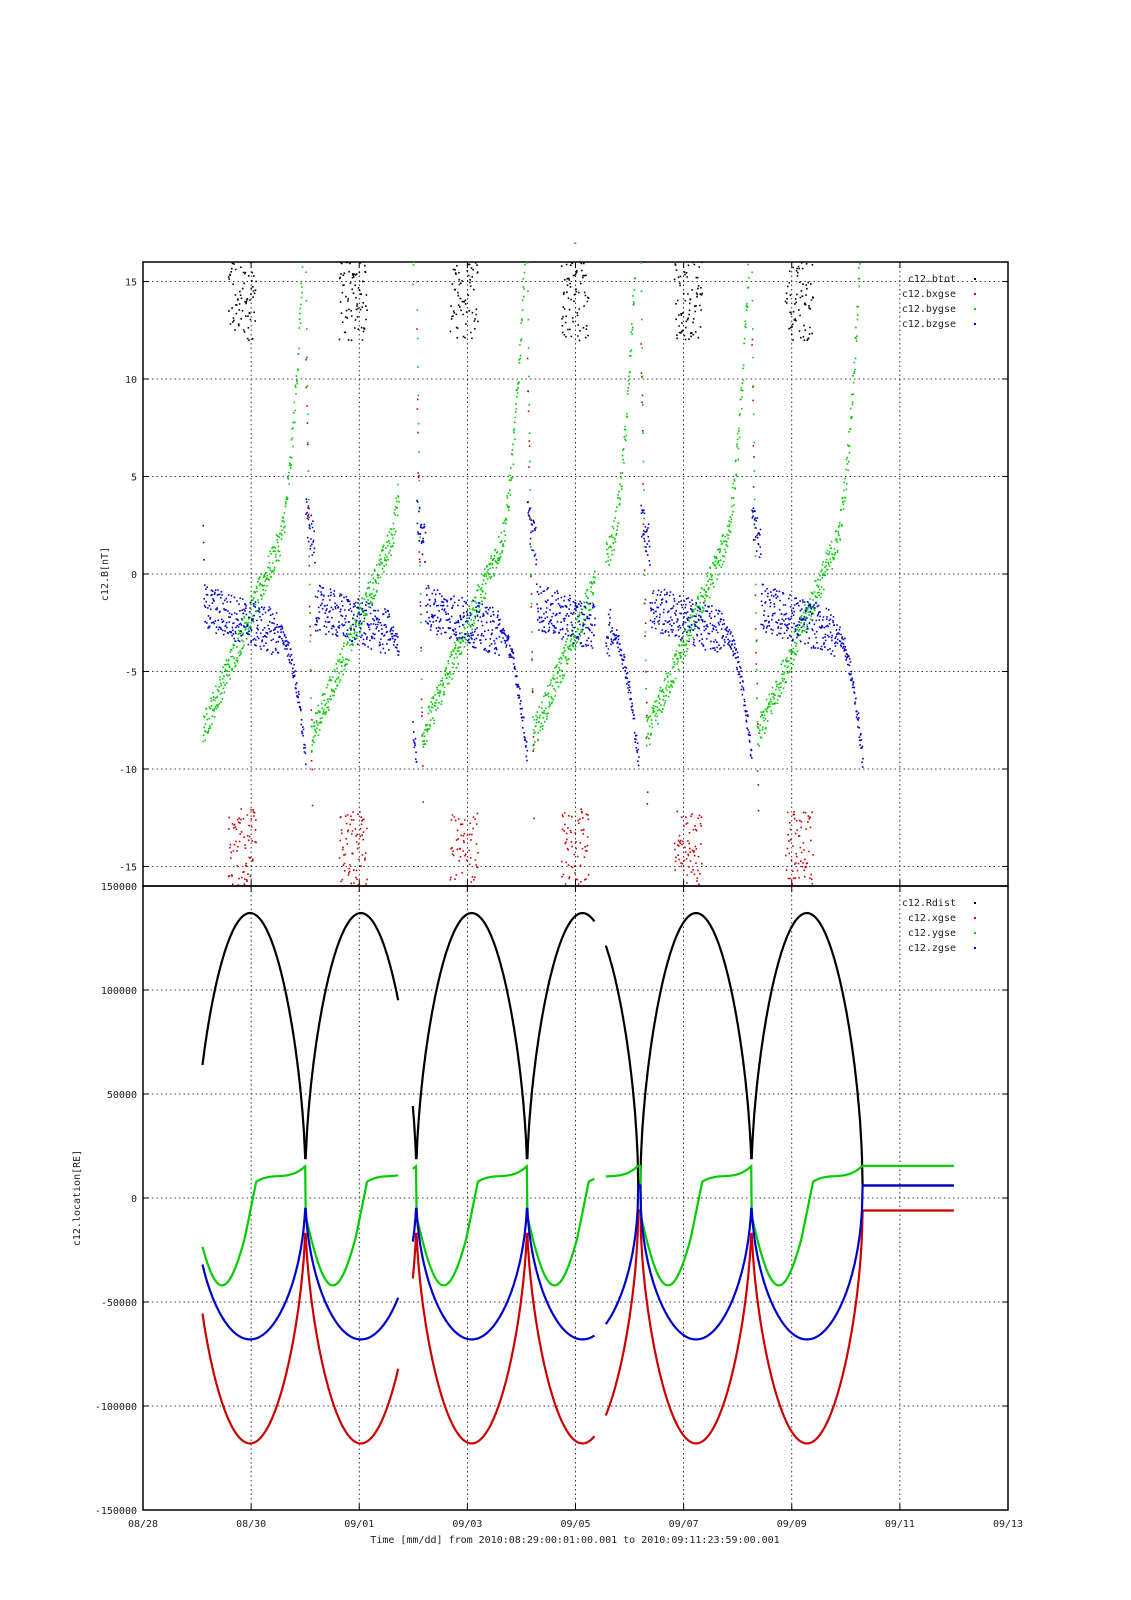  What do you see at coordinates (128, 770) in the screenshot?
I see `y-tick-label: -10` at bounding box center [128, 770].